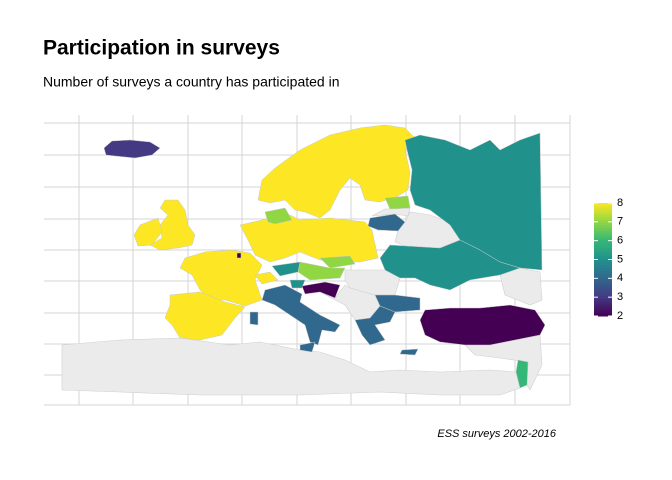  What do you see at coordinates (620, 297) in the screenshot?
I see `colorbar-label: 3` at bounding box center [620, 297].